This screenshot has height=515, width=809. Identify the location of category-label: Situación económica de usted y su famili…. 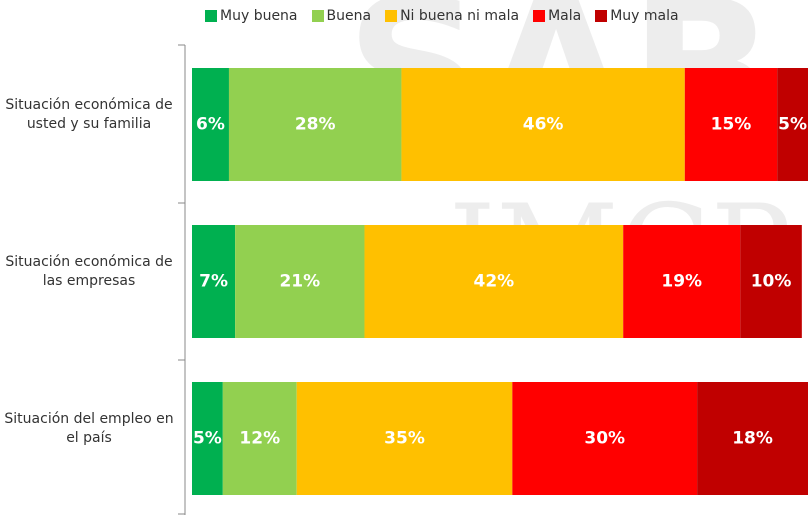
(89, 114).